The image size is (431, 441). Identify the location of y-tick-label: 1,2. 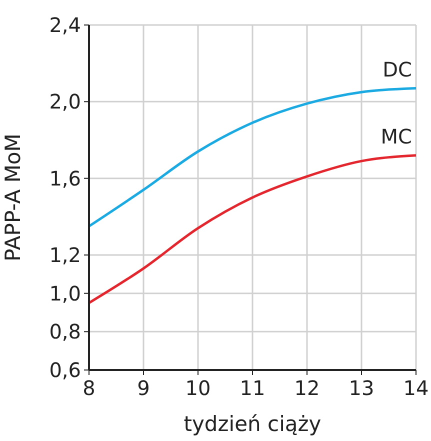
(65, 255).